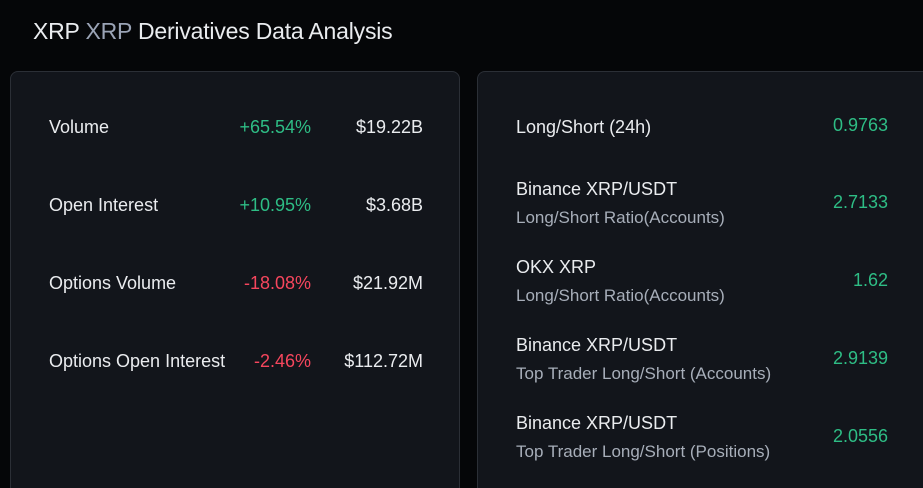 The image size is (923, 488). I want to click on ratio-row-long-short-24h: Long/Short (24h) 0.9763, so click(702, 127).